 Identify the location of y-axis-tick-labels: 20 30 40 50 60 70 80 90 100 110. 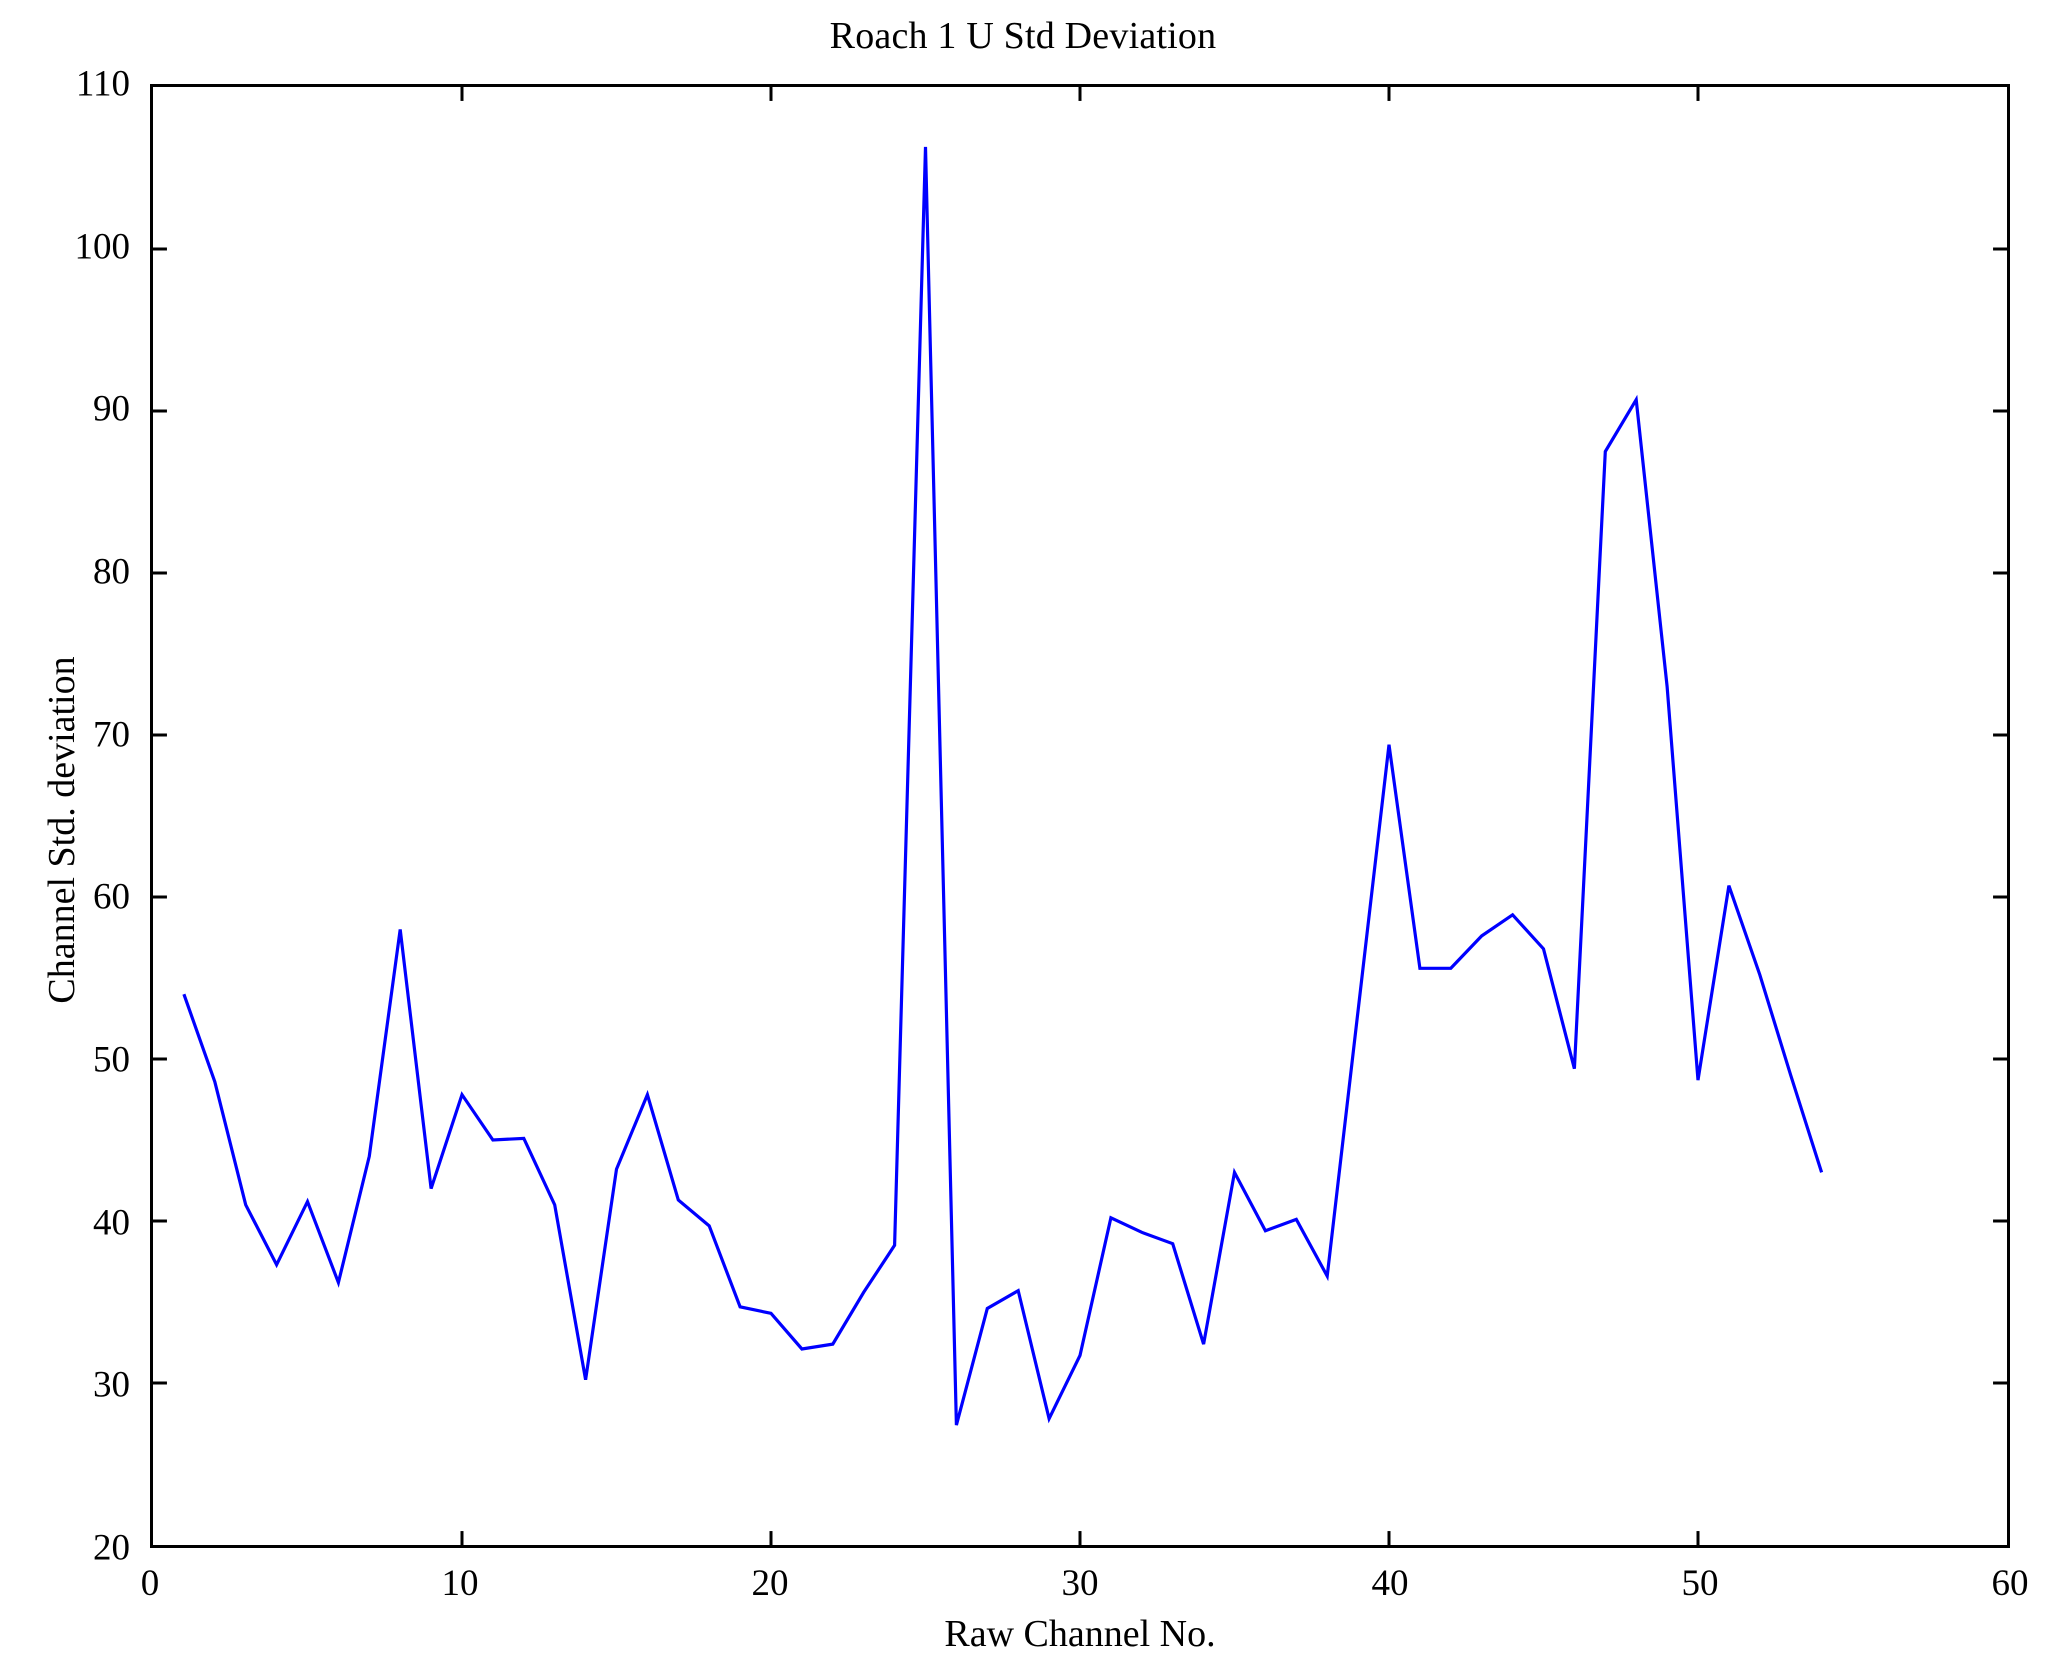
(75, 835).